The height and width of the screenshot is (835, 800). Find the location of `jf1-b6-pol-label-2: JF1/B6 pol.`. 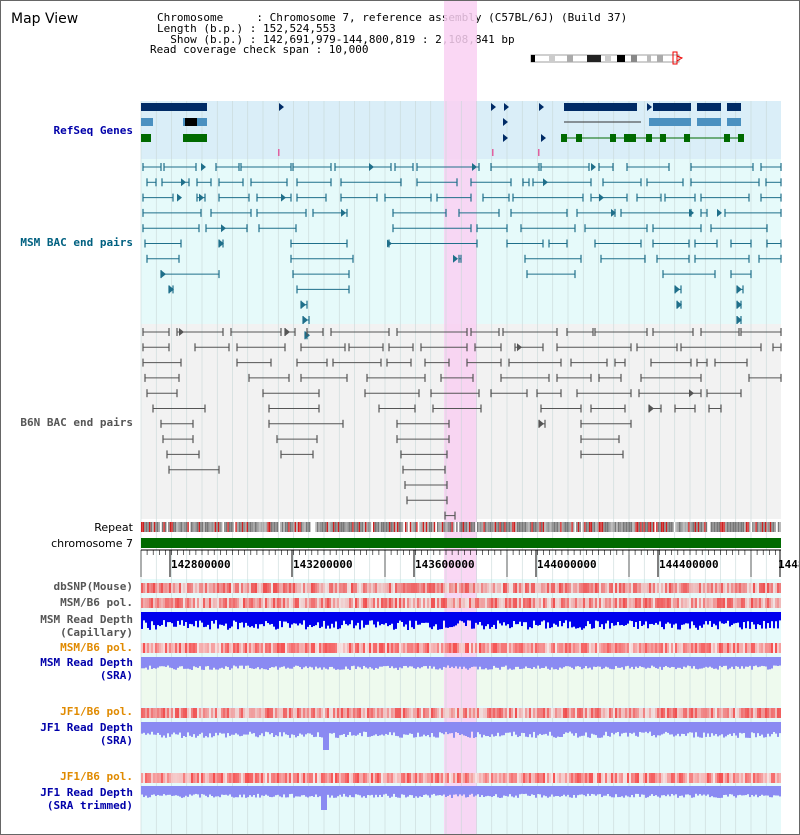

jf1-b6-pol-label-2: JF1/B6 pol. is located at coordinates (96, 776).